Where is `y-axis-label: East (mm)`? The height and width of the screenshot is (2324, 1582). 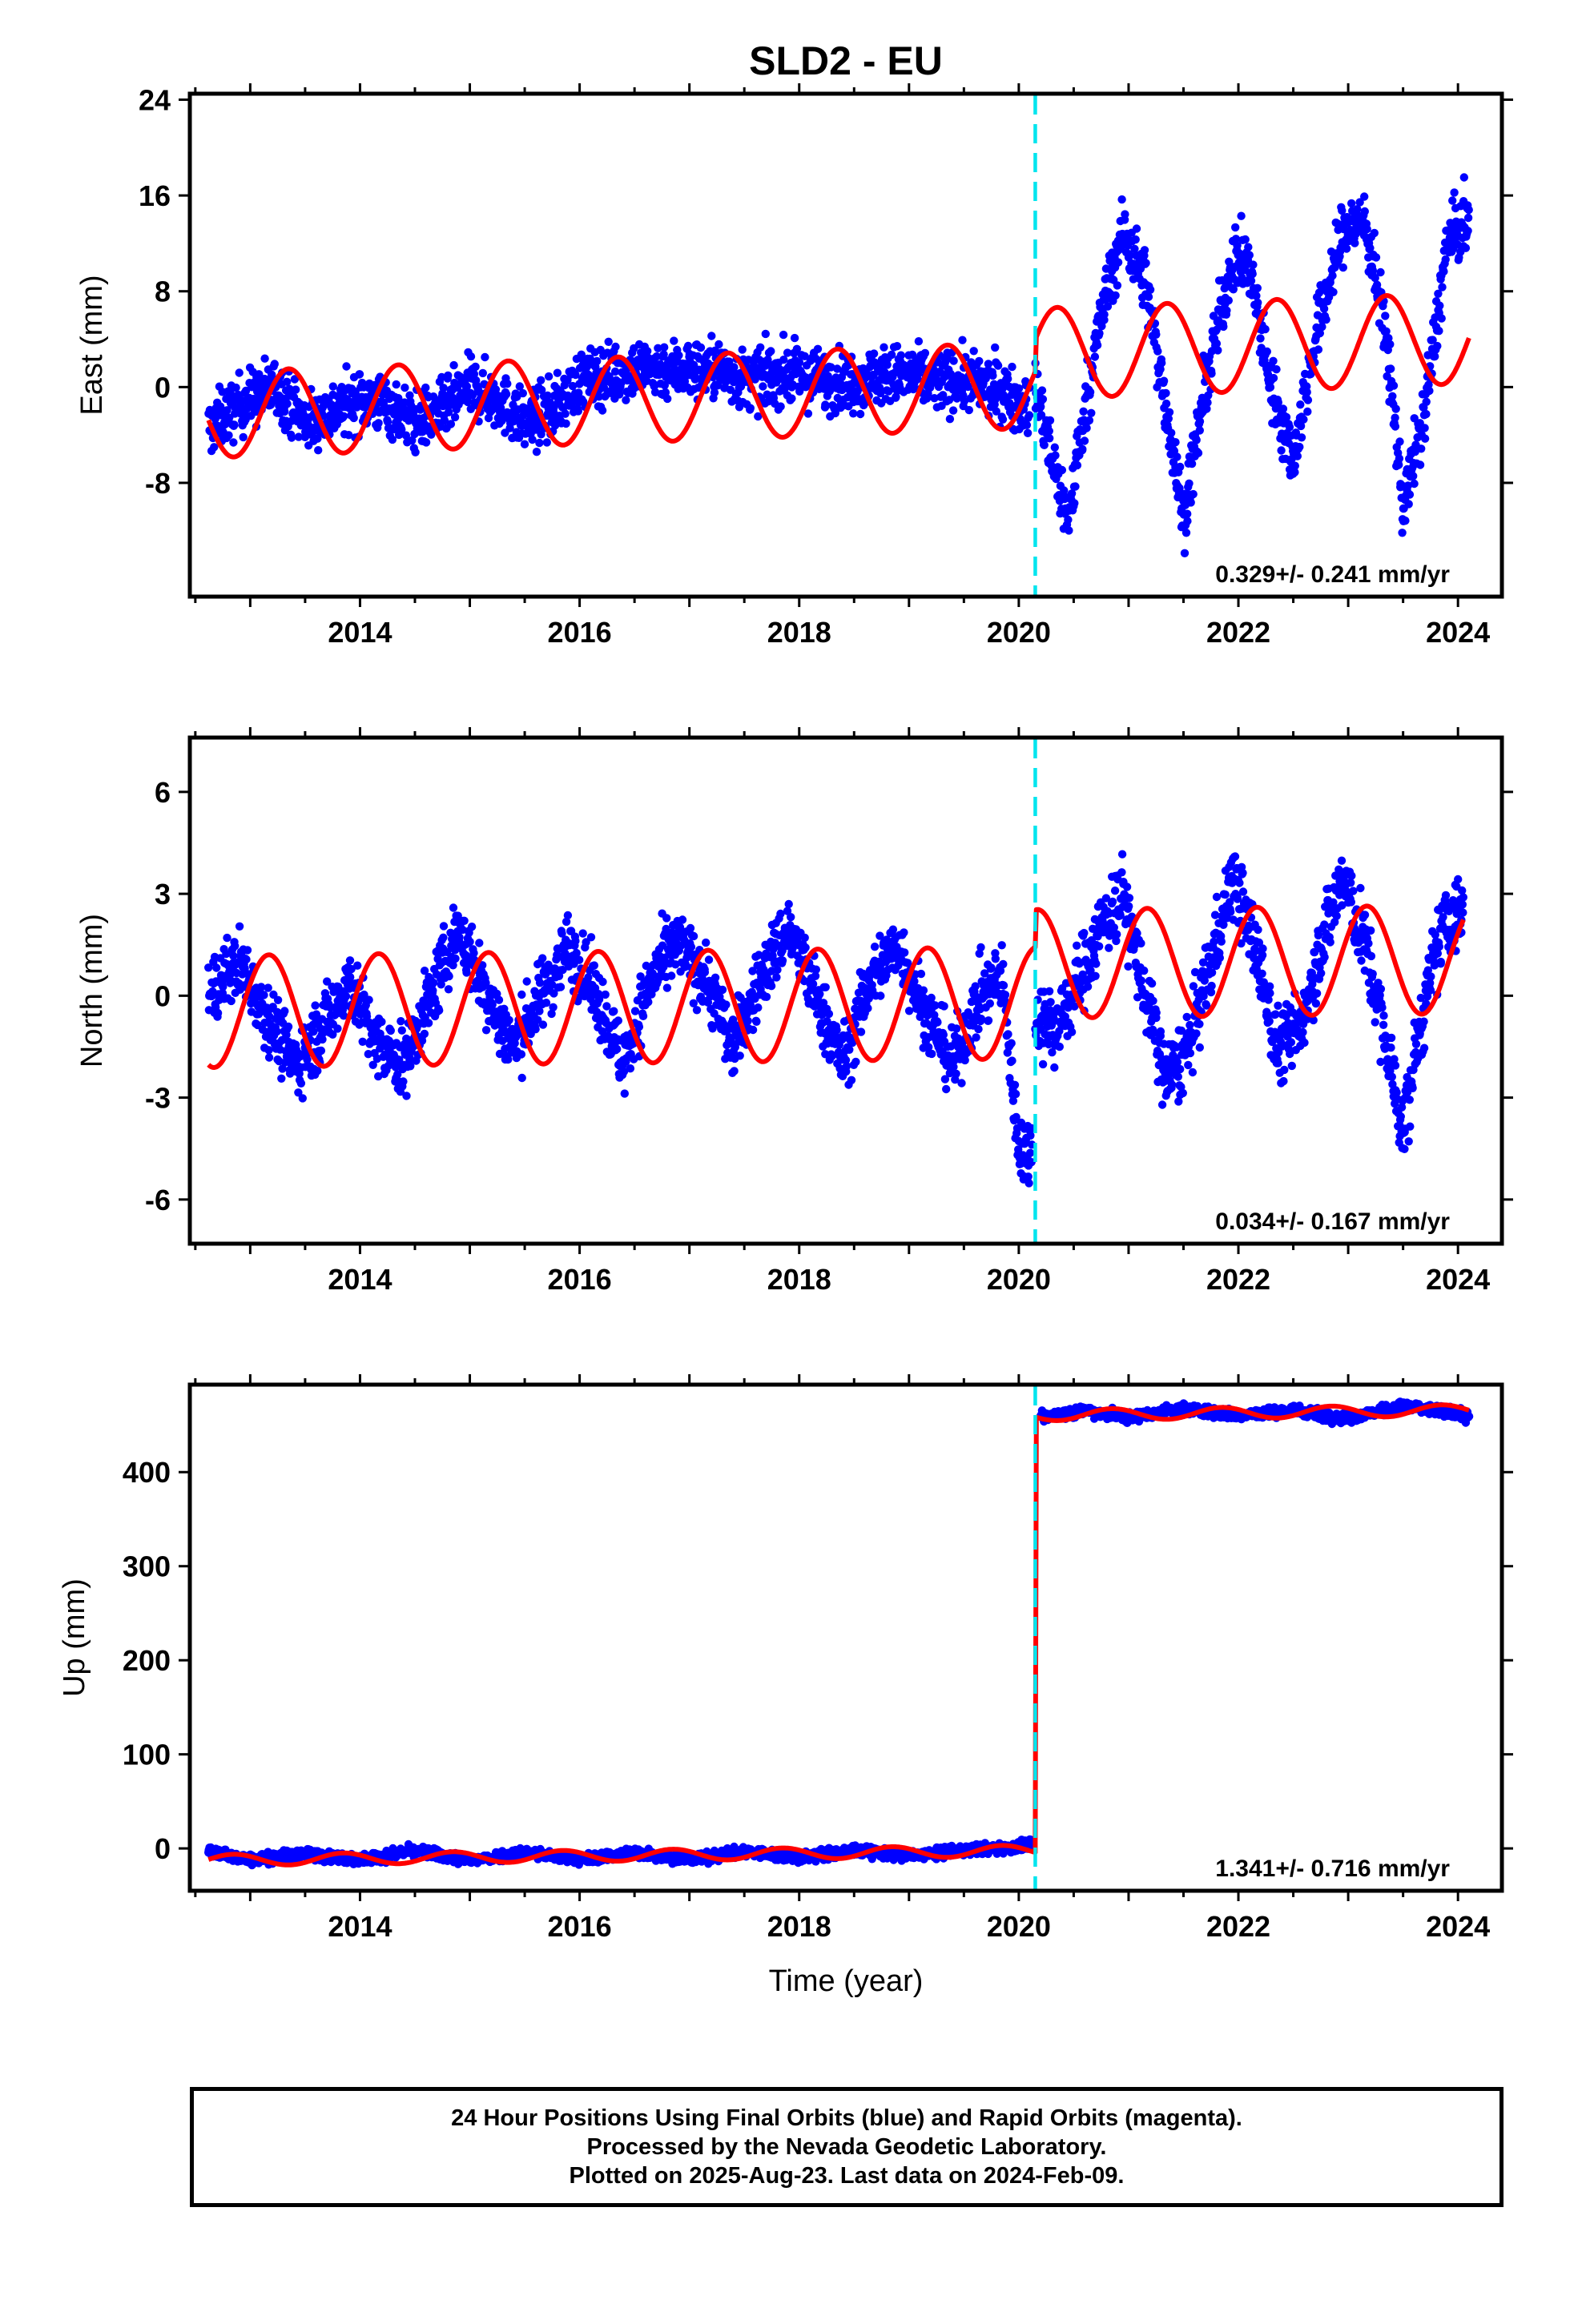 y-axis-label: East (mm) is located at coordinates (92, 345).